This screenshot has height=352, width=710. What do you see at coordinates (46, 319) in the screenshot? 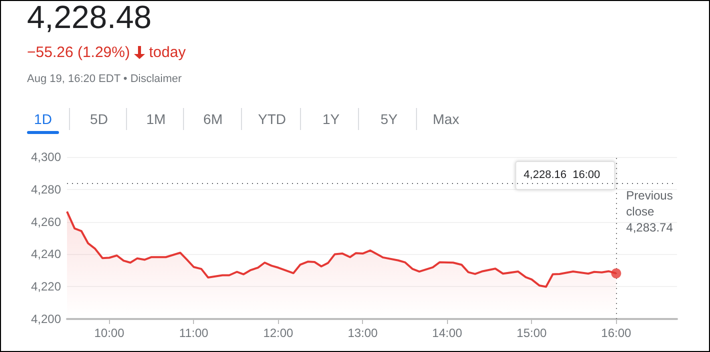
I see `y-tick-label: 4,200` at bounding box center [46, 319].